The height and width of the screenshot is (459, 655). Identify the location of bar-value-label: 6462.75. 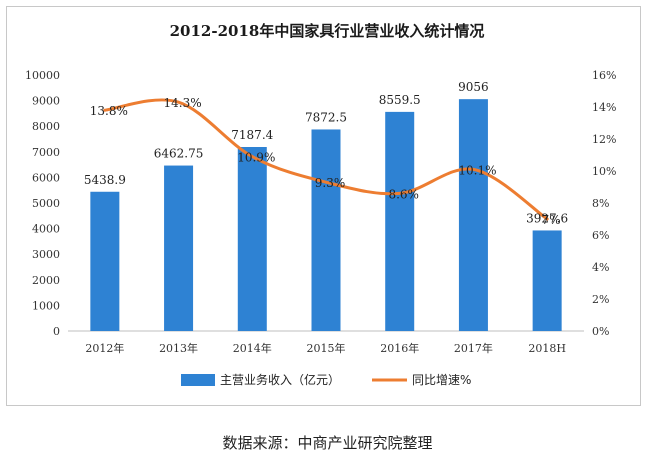
(179, 154).